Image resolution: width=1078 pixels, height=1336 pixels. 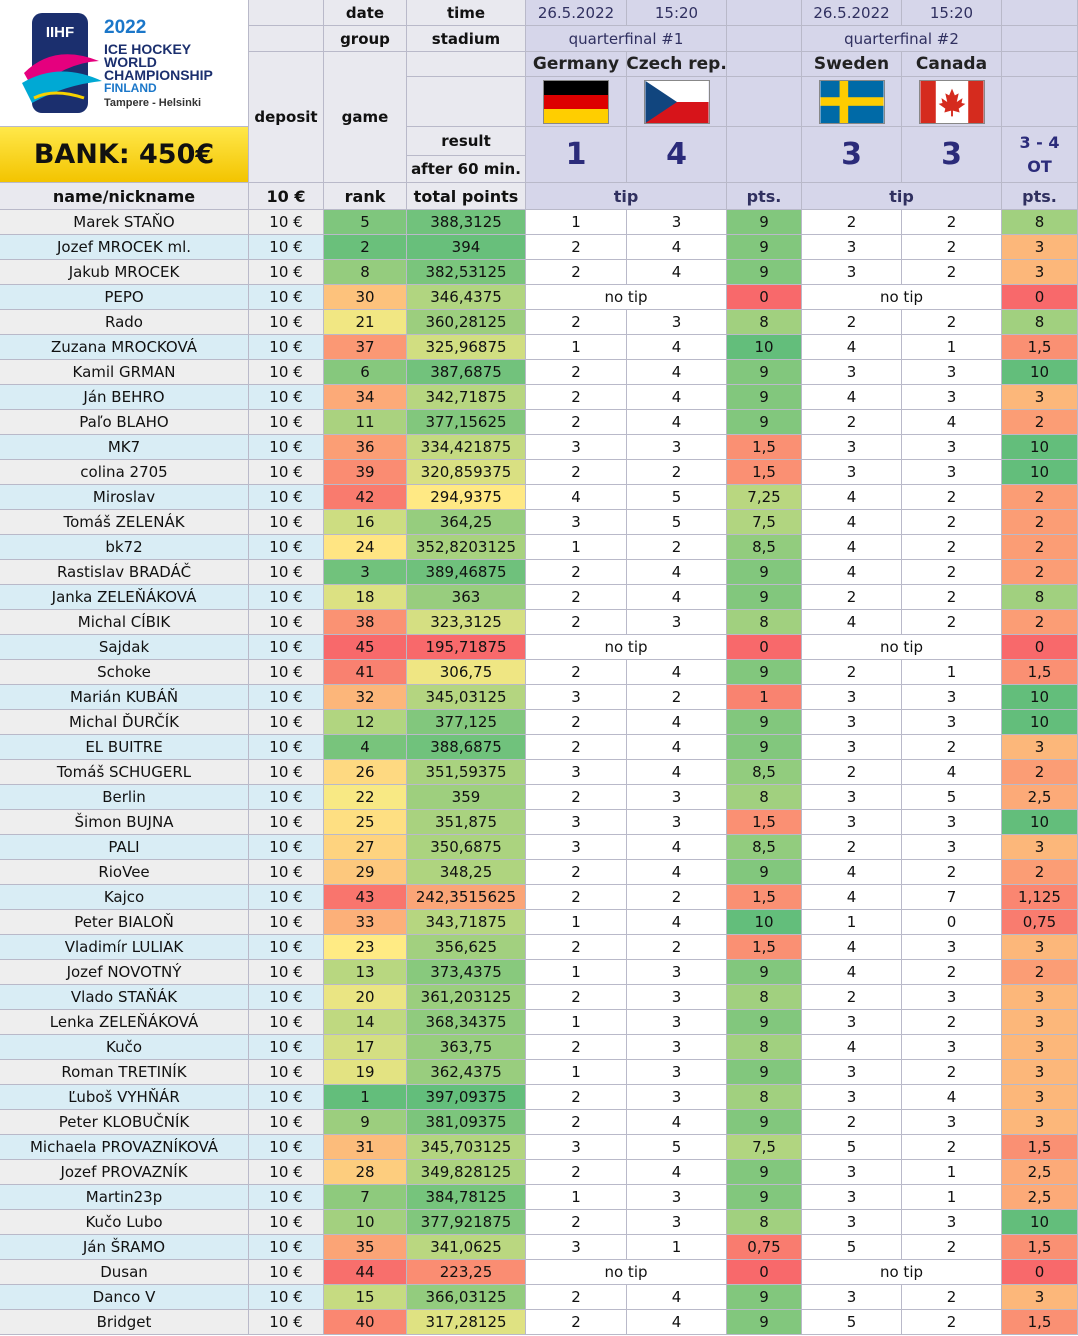 I want to click on player-name: Marek STAŇO, so click(x=124, y=222).